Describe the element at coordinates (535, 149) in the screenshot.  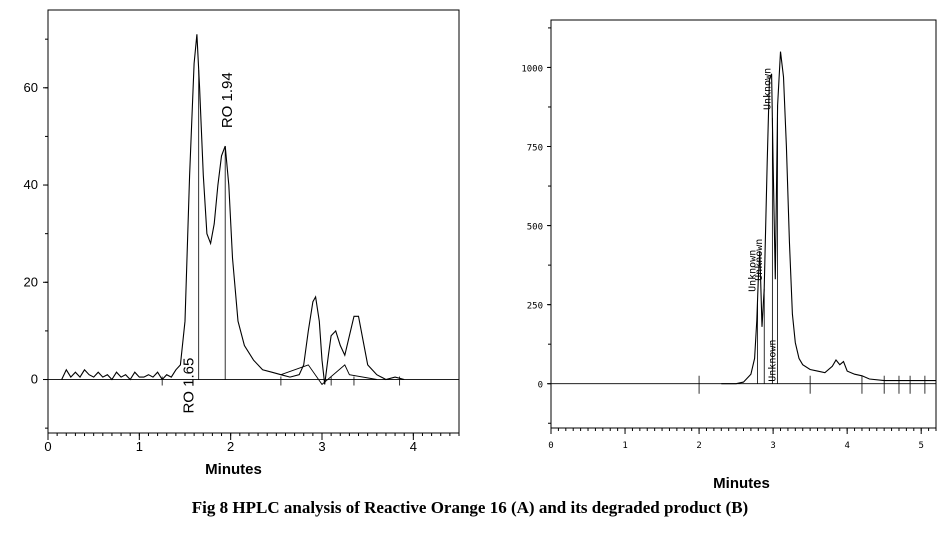
I see `y-tick-label: 750` at that location.